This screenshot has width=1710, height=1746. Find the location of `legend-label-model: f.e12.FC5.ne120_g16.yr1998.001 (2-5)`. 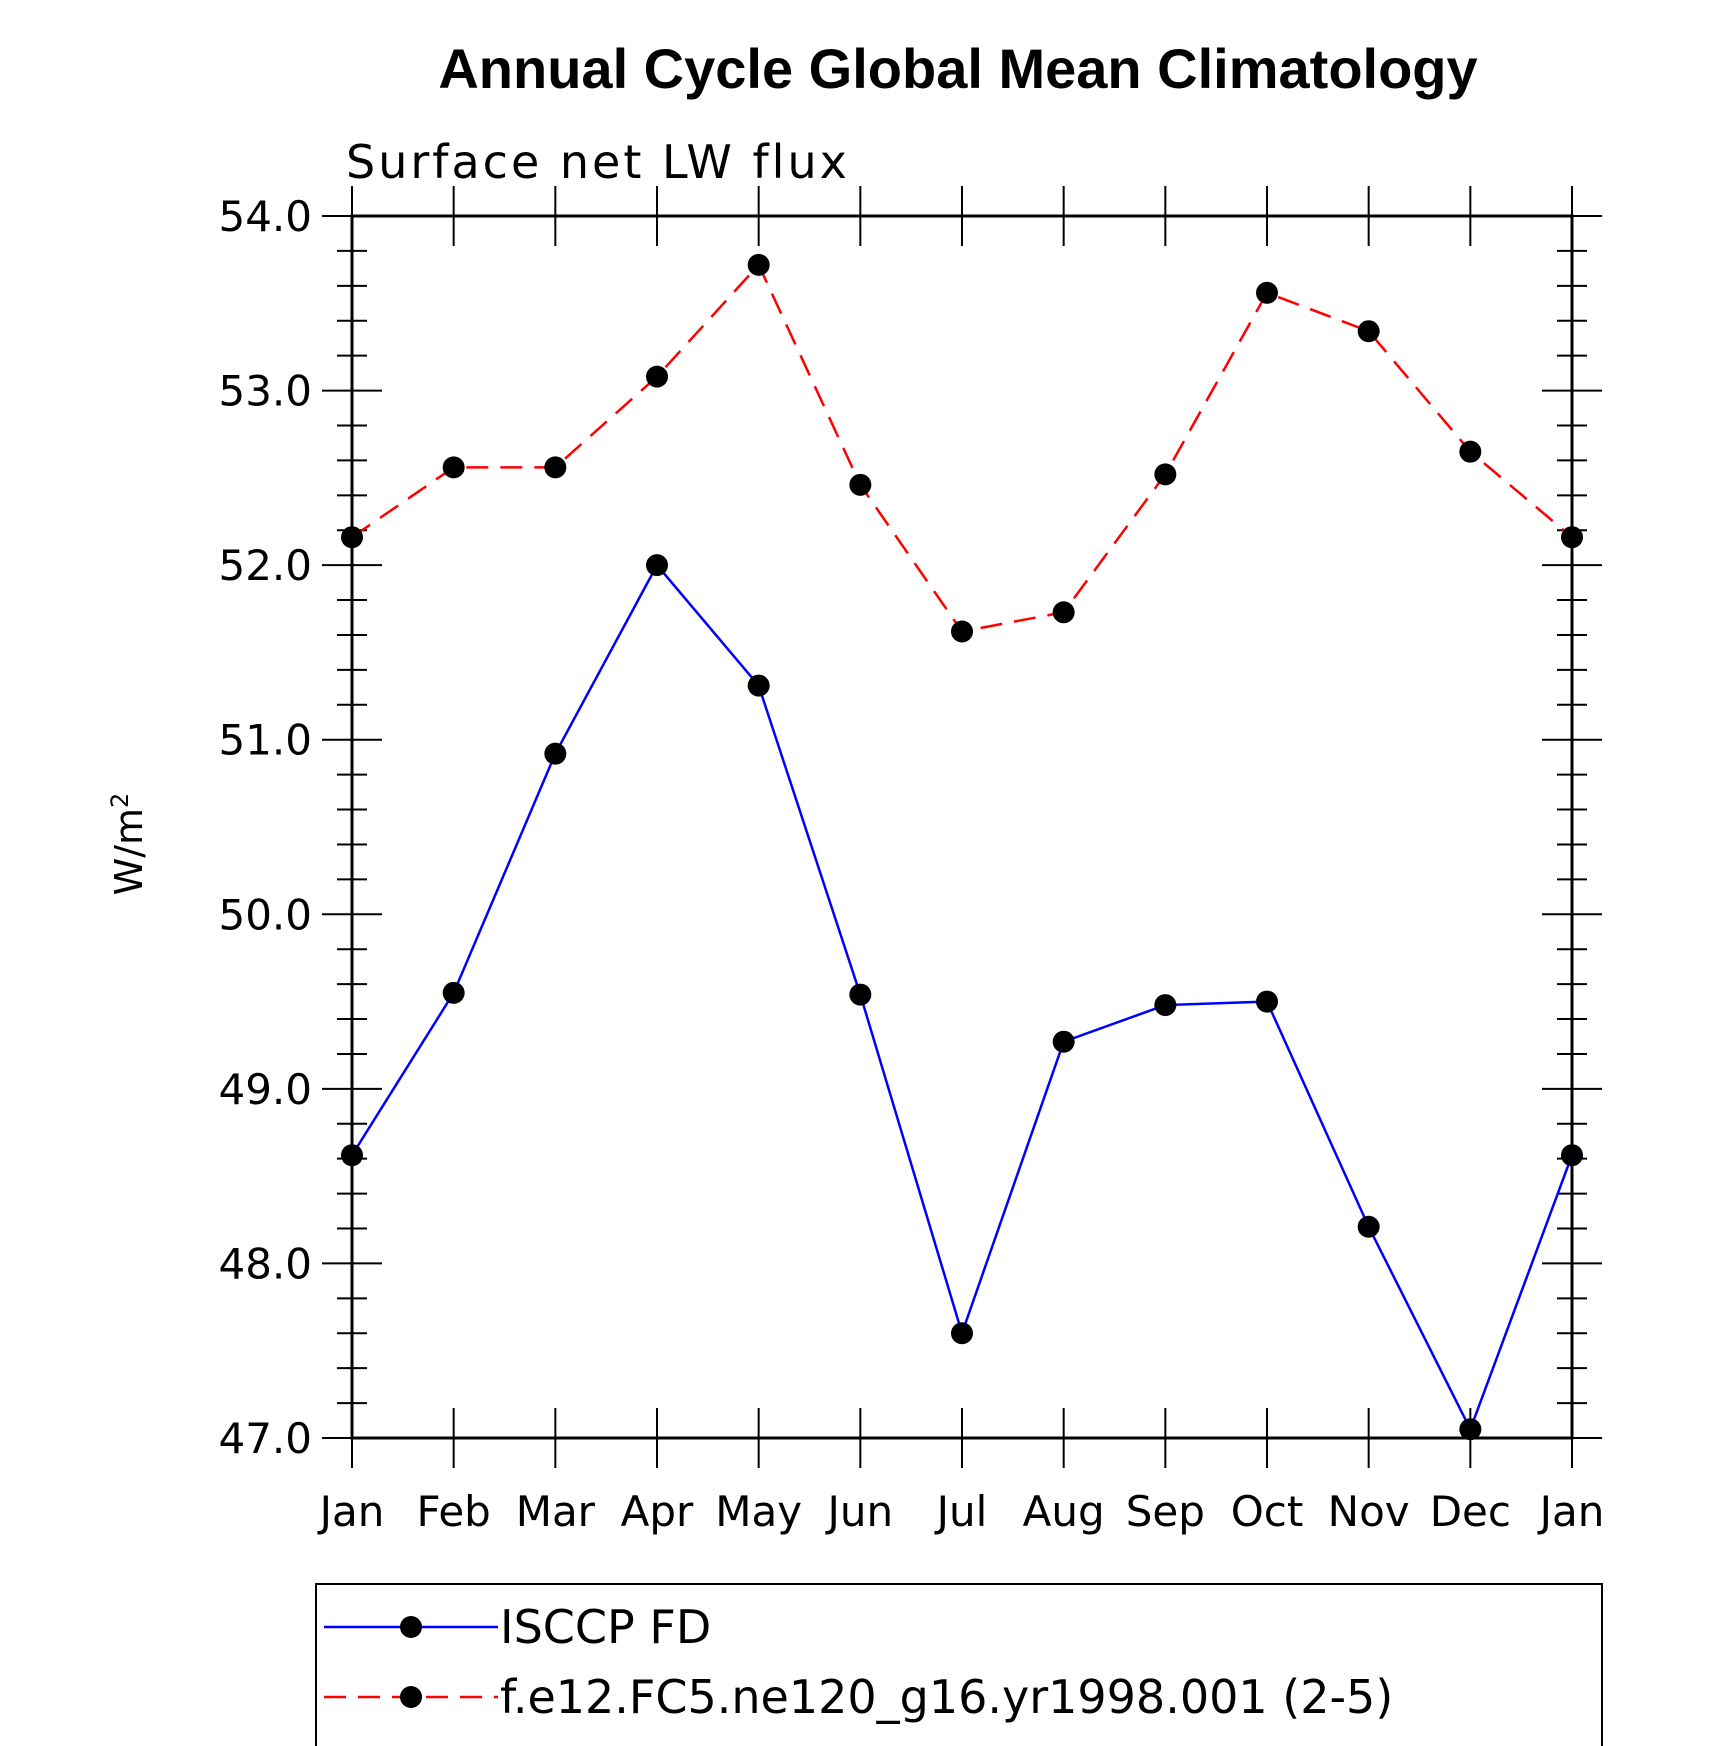

legend-label-model: f.e12.FC5.ne120_g16.yr1998.001 (2-5) is located at coordinates (946, 1697).